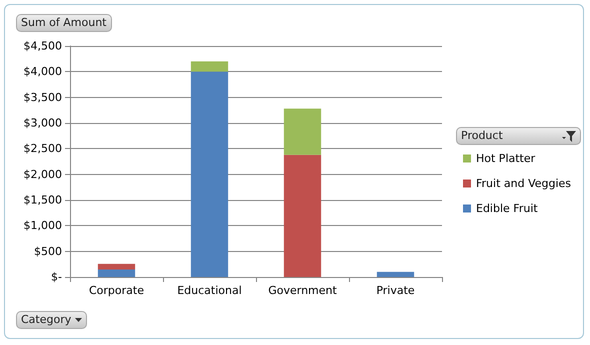 This screenshot has width=590, height=345. I want to click on y-tick-label: $-, so click(56, 277).